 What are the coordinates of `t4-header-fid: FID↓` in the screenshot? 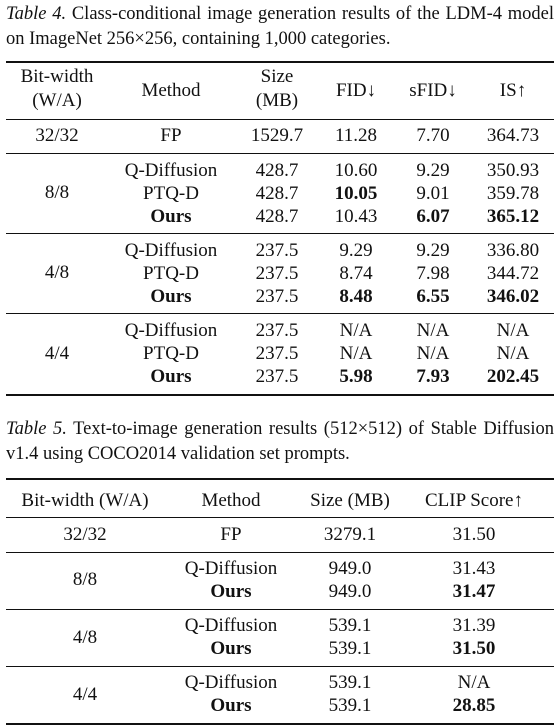 It's located at (356, 90).